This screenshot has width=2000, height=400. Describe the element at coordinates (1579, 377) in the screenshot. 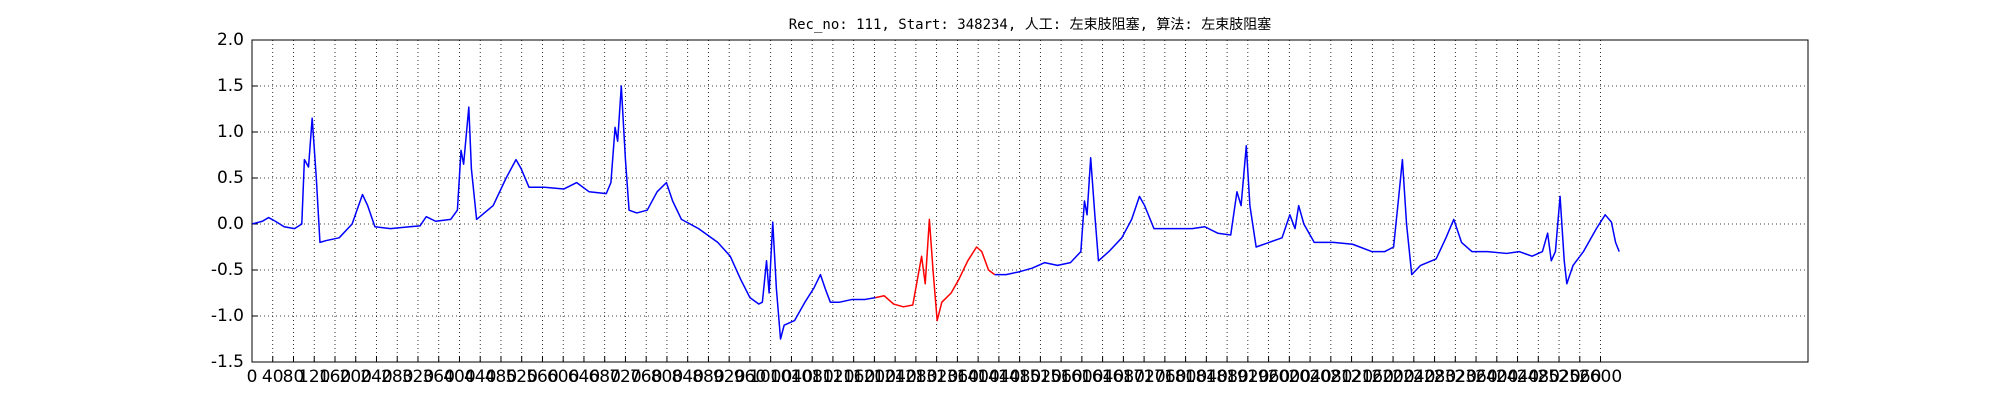

I see `x-tick-label: 2560` at that location.